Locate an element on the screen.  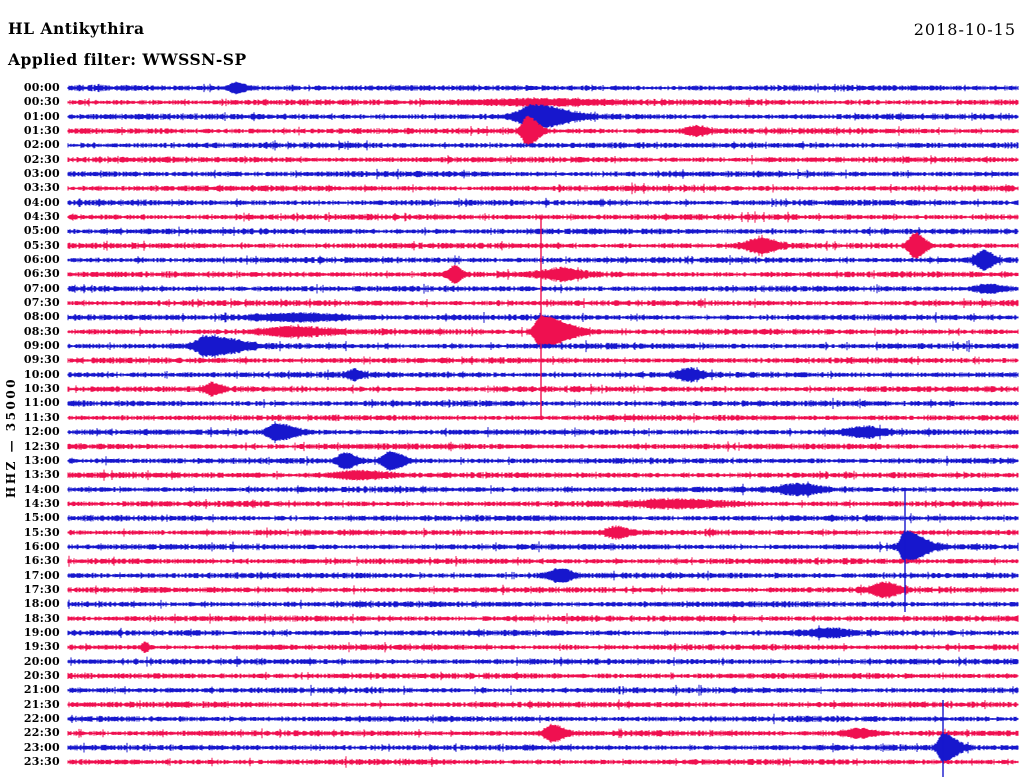
time-label: 12:00 is located at coordinates (41, 432).